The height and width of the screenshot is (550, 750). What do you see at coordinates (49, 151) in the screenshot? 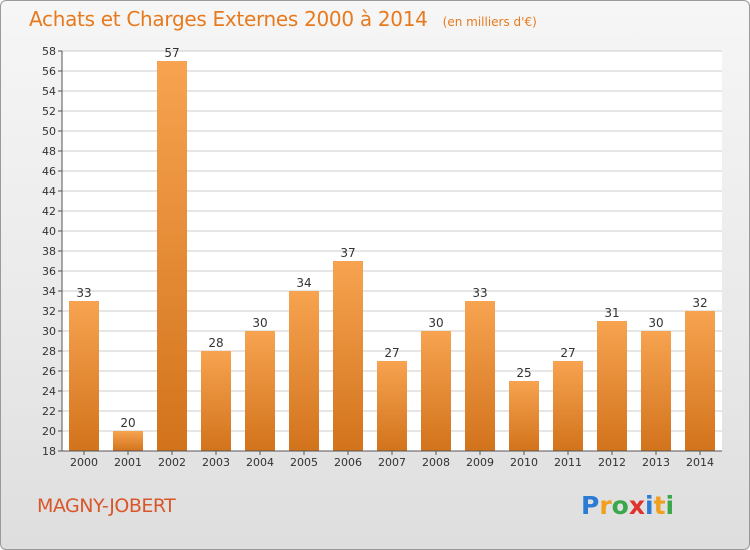
I see `y-tick-label: 48` at bounding box center [49, 151].